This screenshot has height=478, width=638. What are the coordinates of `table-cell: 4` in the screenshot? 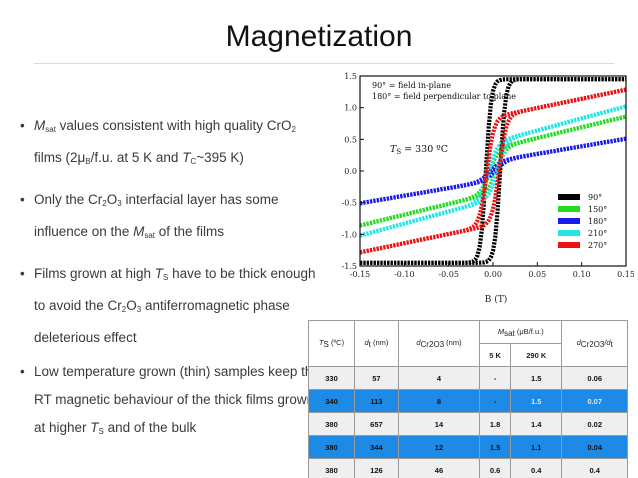 It's located at (439, 378).